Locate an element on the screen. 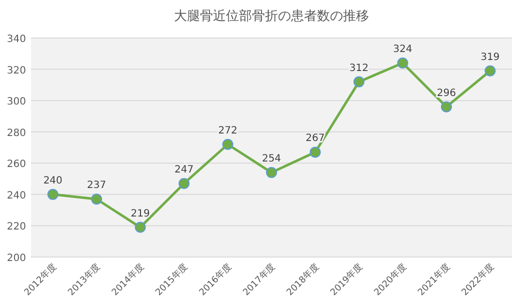  data-label: 272 is located at coordinates (228, 130).